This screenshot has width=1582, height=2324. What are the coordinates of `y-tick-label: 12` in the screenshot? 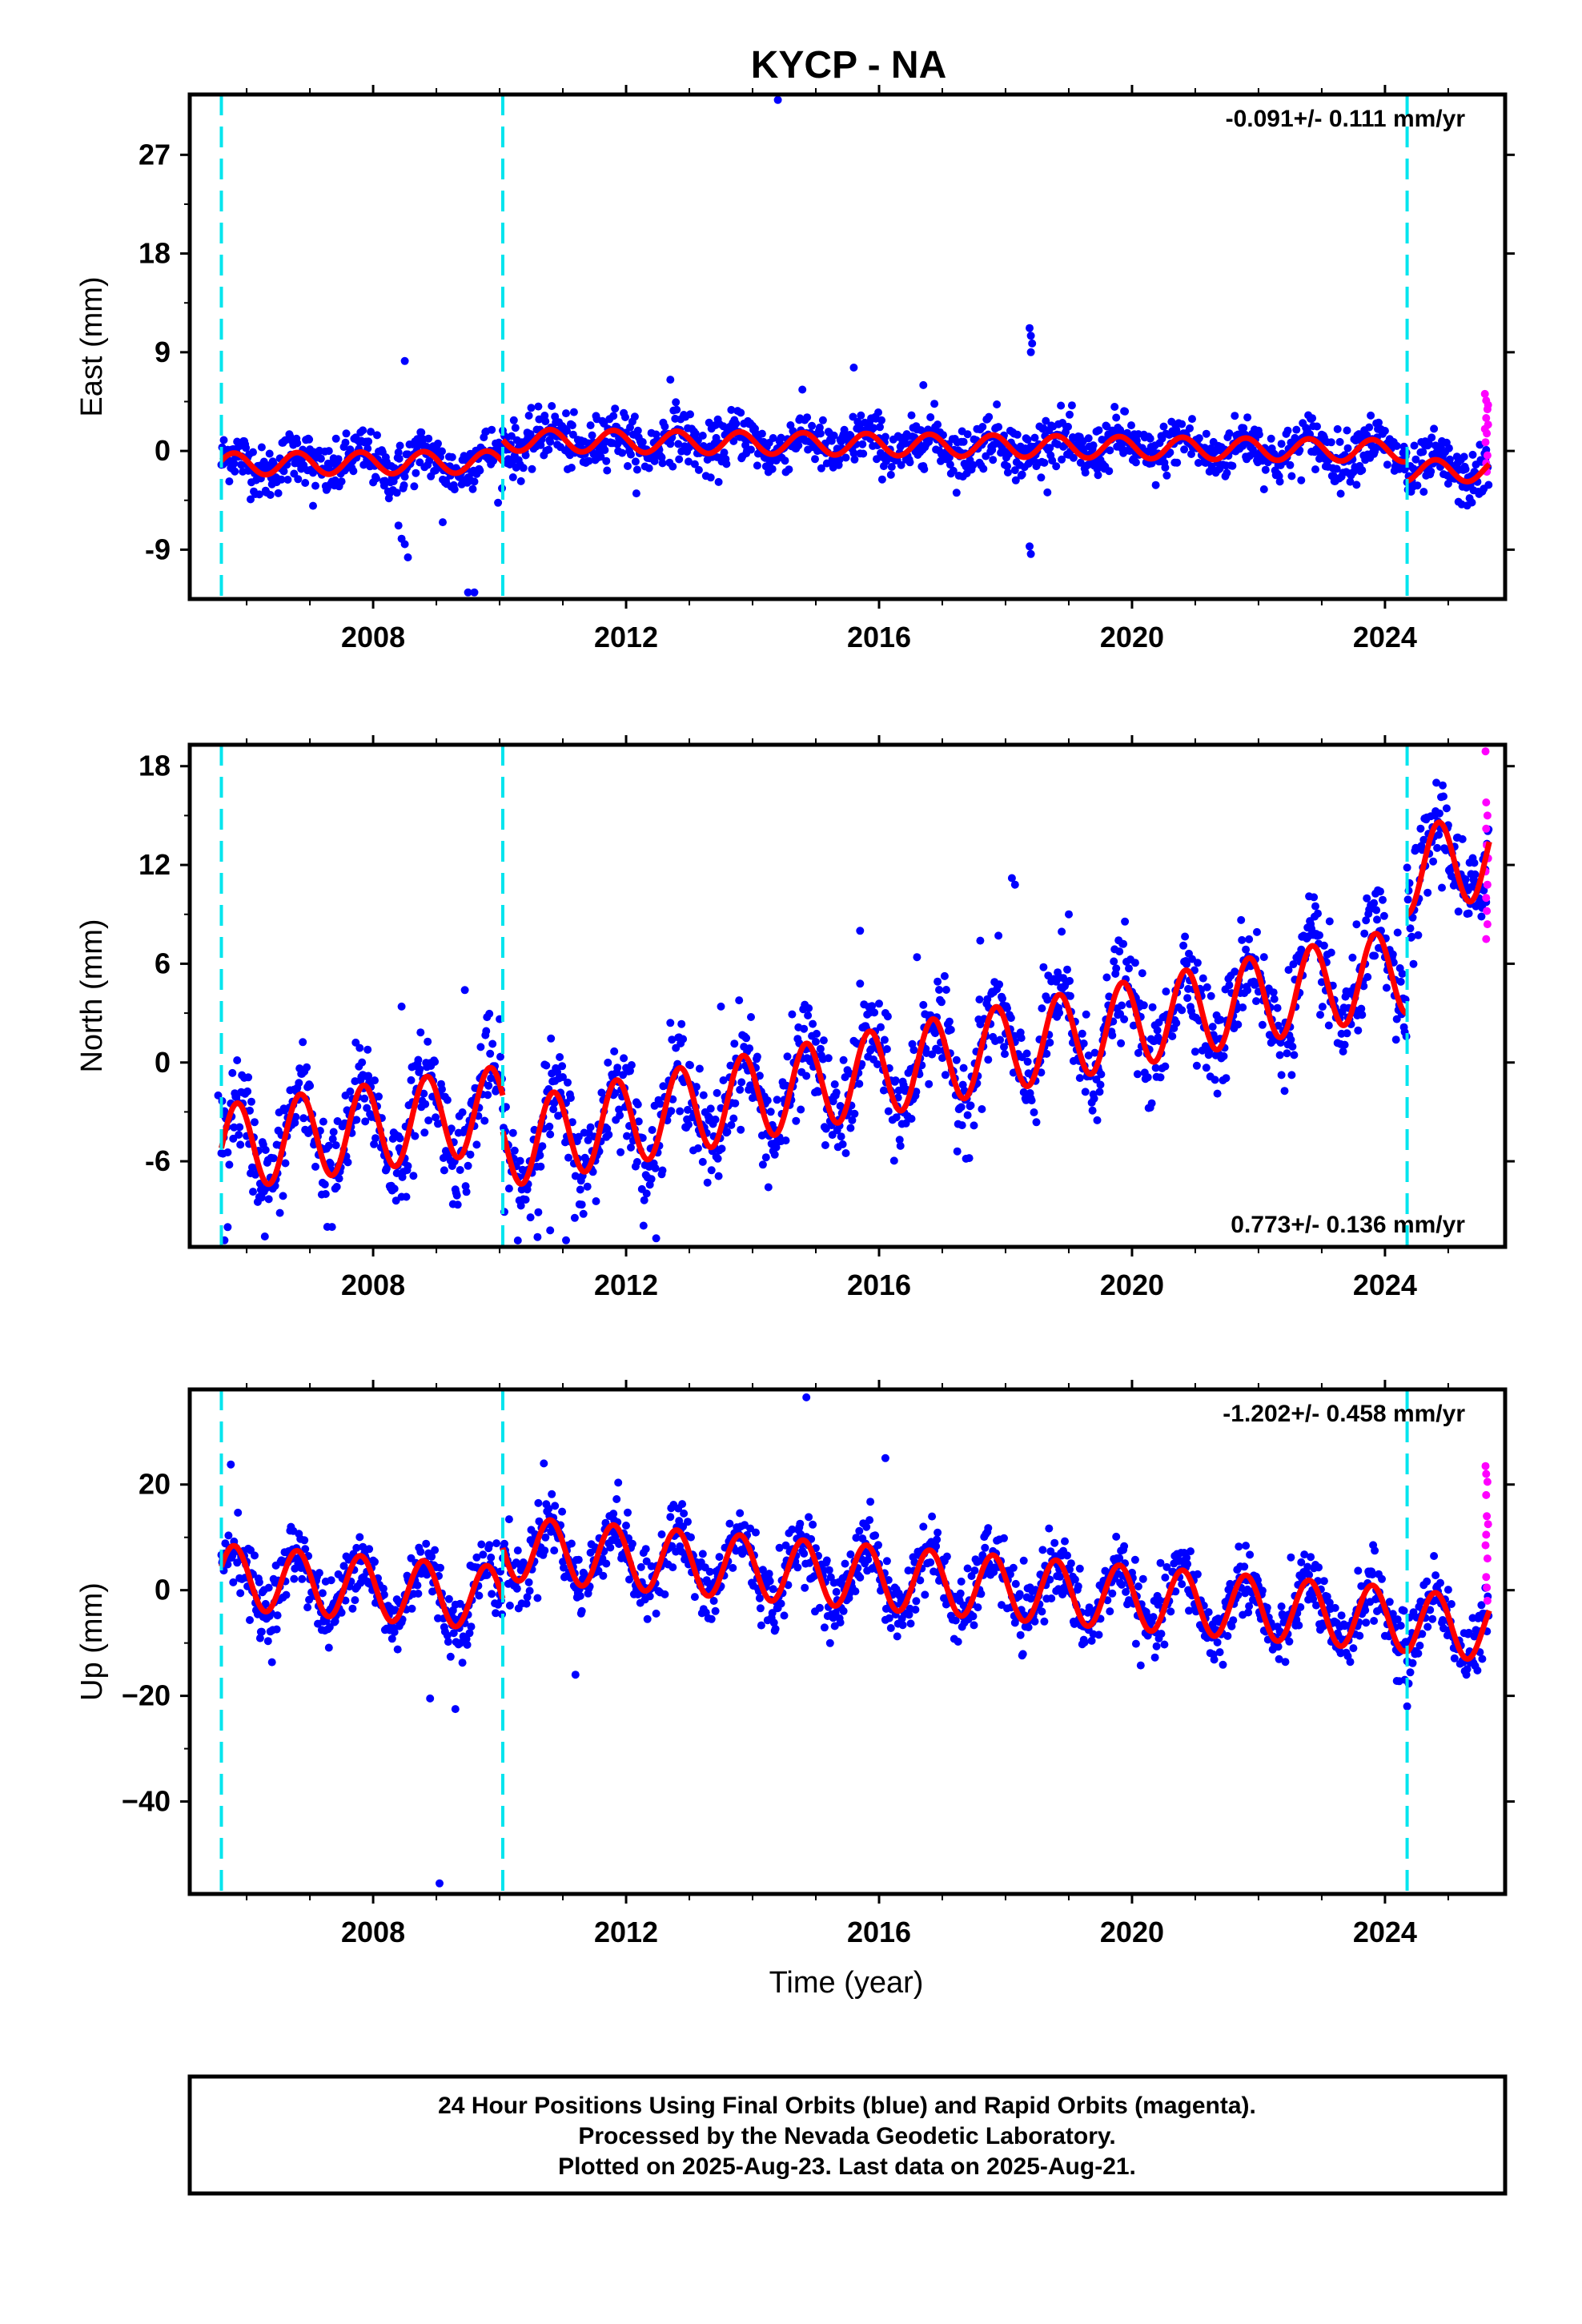 It's located at (155, 865).